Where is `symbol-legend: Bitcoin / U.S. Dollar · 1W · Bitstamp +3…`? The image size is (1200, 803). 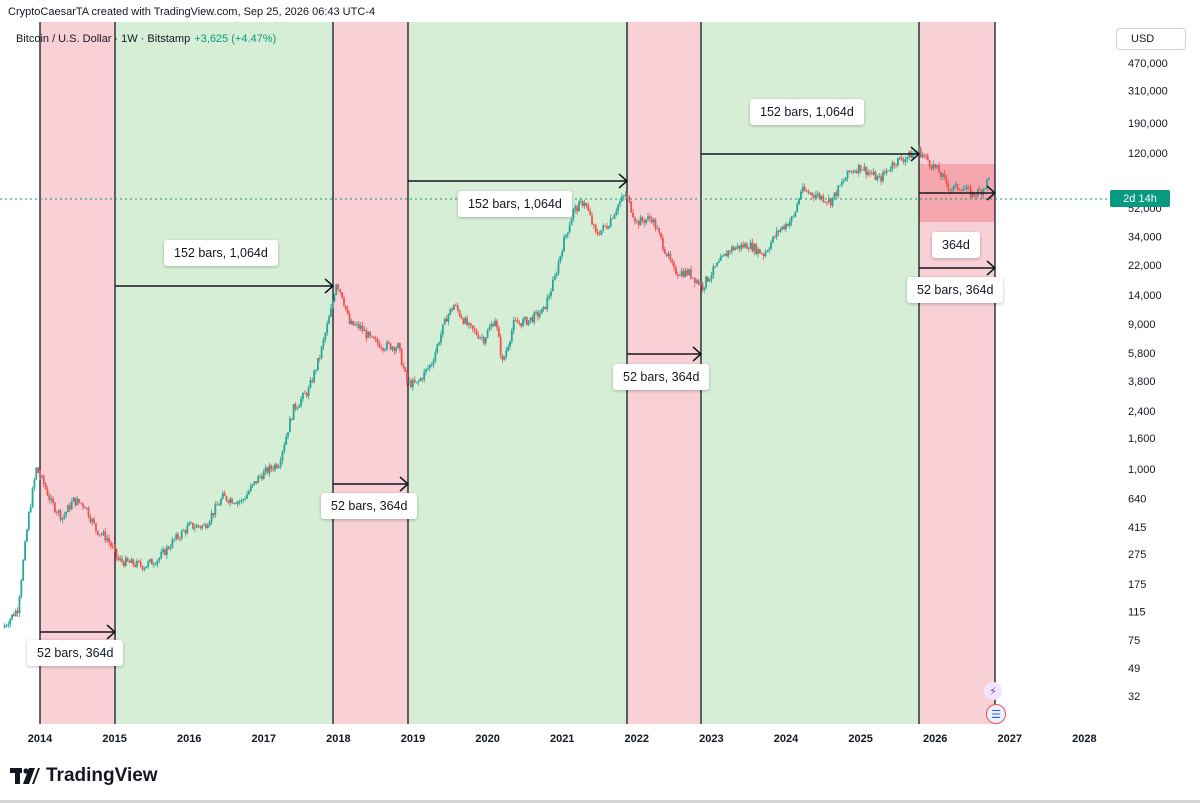 symbol-legend: Bitcoin / U.S. Dollar · 1W · Bitstamp +3… is located at coordinates (146, 39).